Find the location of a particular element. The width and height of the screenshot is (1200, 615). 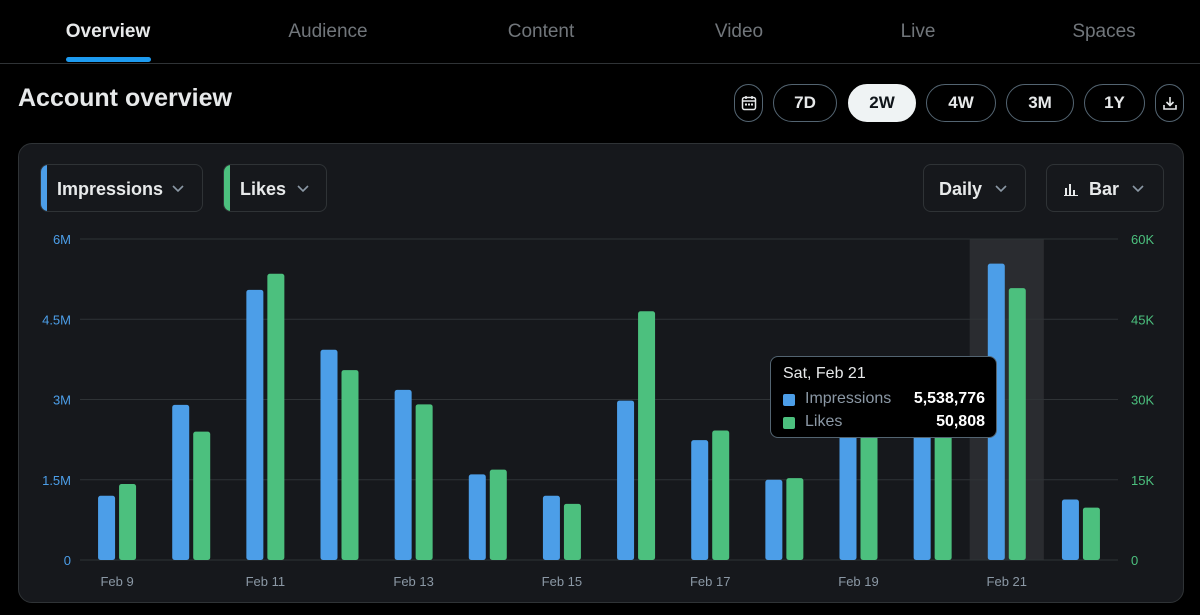

range-3m-button: 3M is located at coordinates (1040, 103).